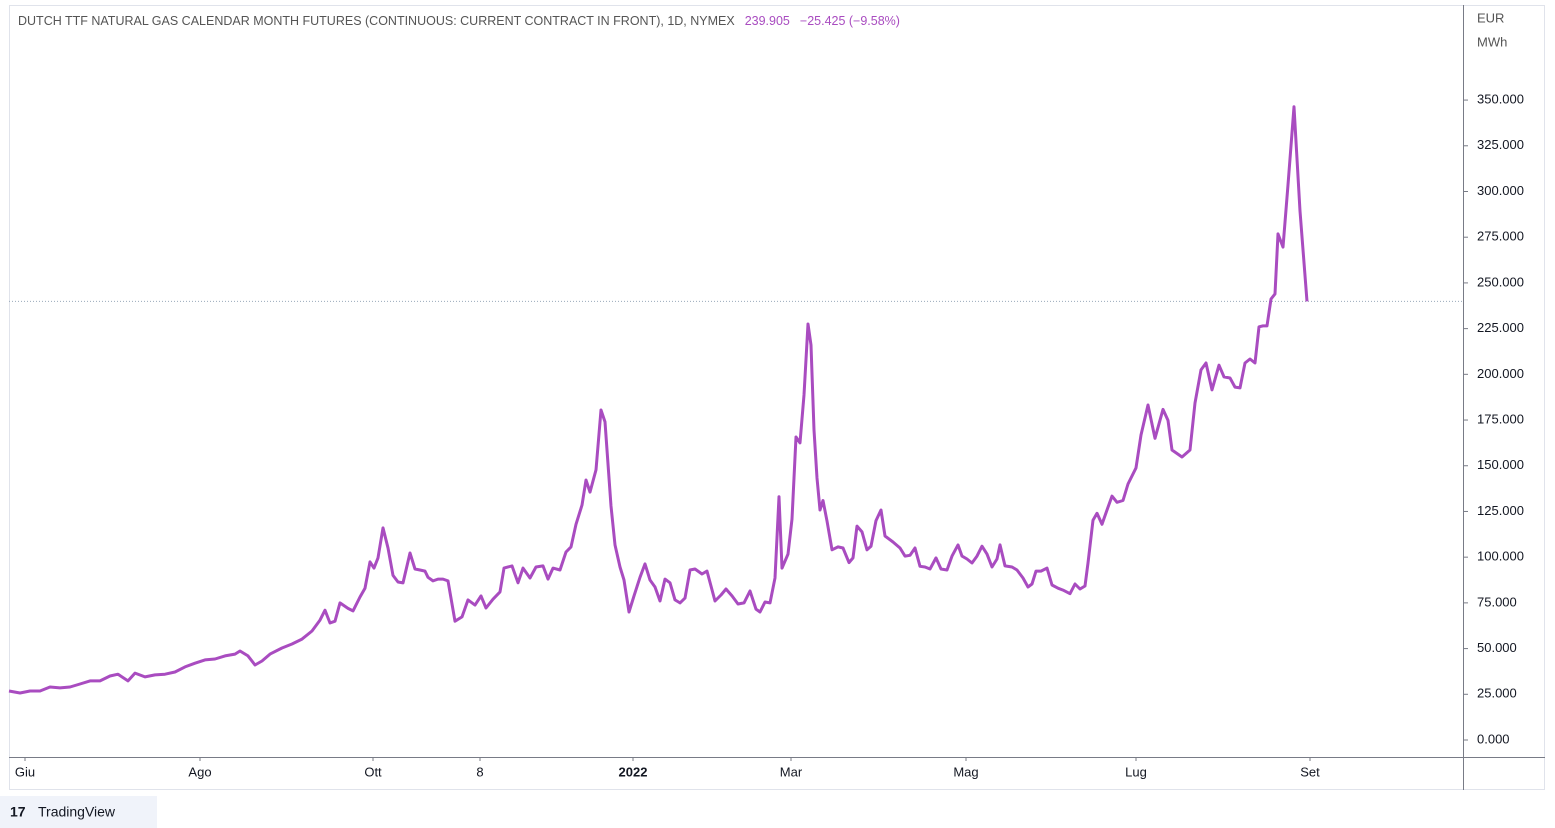 Image resolution: width=1555 pixels, height=828 pixels. I want to click on brand-box, so click(78, 812).